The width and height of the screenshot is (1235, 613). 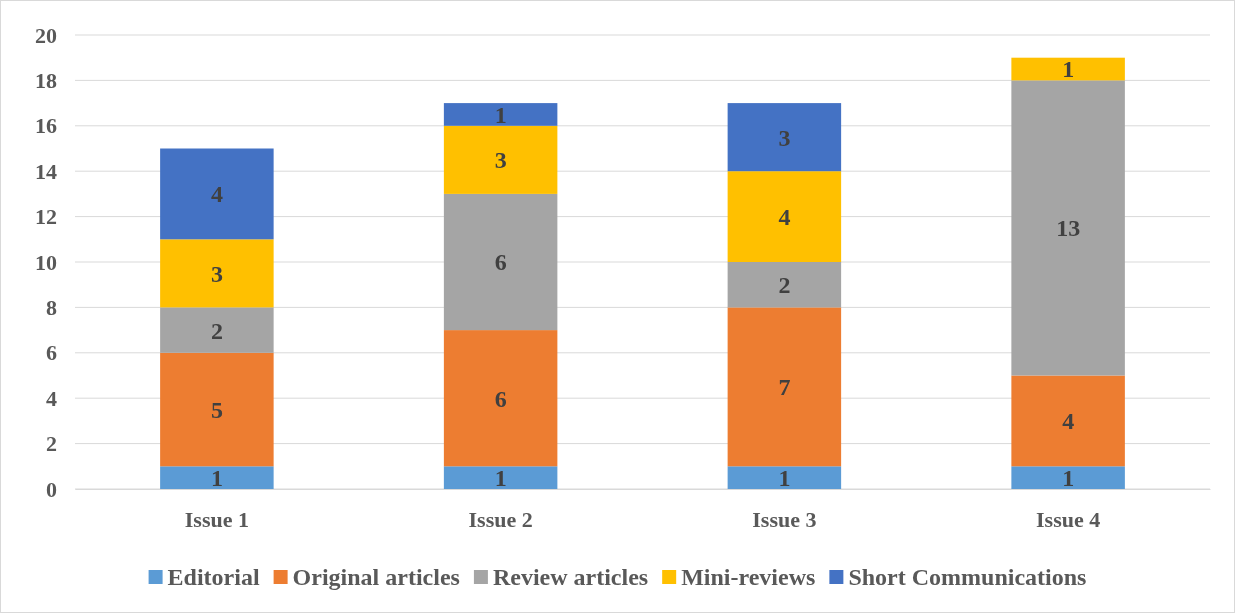 What do you see at coordinates (213, 577) in the screenshot?
I see `legend-label: Editorial` at bounding box center [213, 577].